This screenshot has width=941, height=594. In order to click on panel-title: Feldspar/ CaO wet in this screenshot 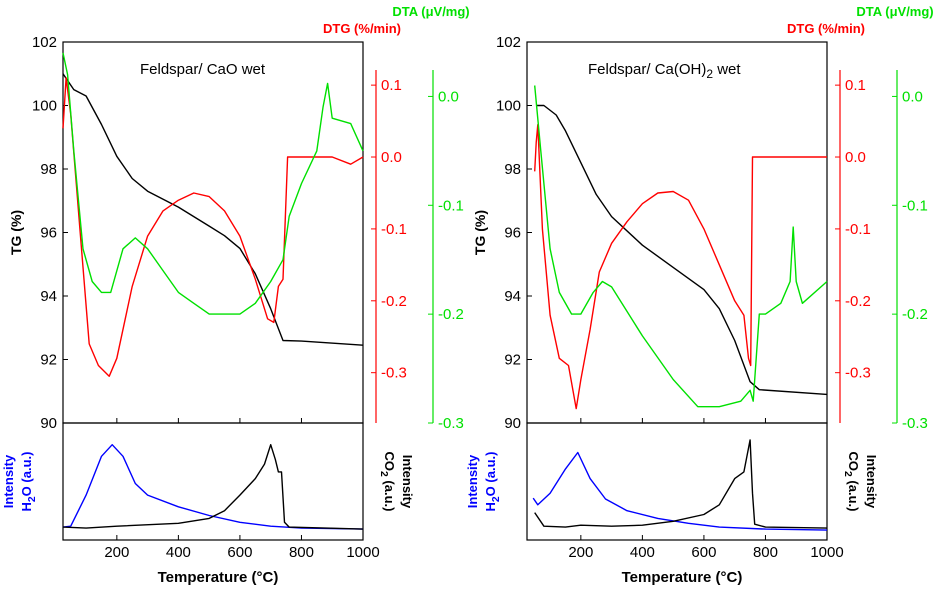, I will do `click(203, 69)`.